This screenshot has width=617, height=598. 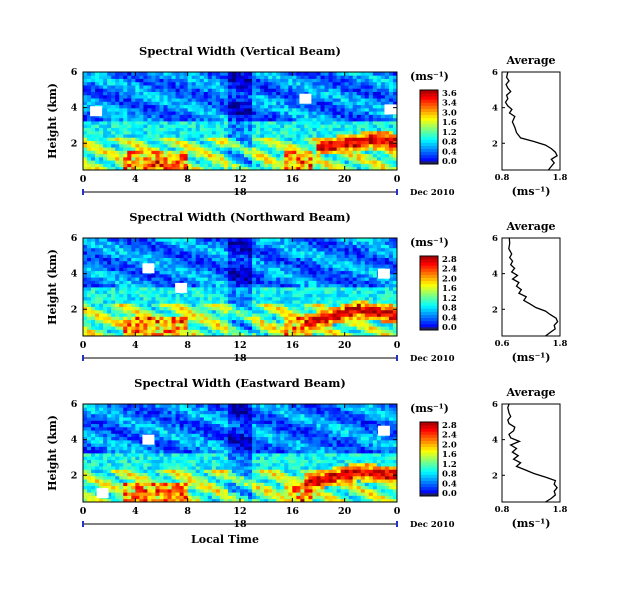 What do you see at coordinates (531, 357) in the screenshot?
I see `average-x-label: (ms⁻¹)` at bounding box center [531, 357].